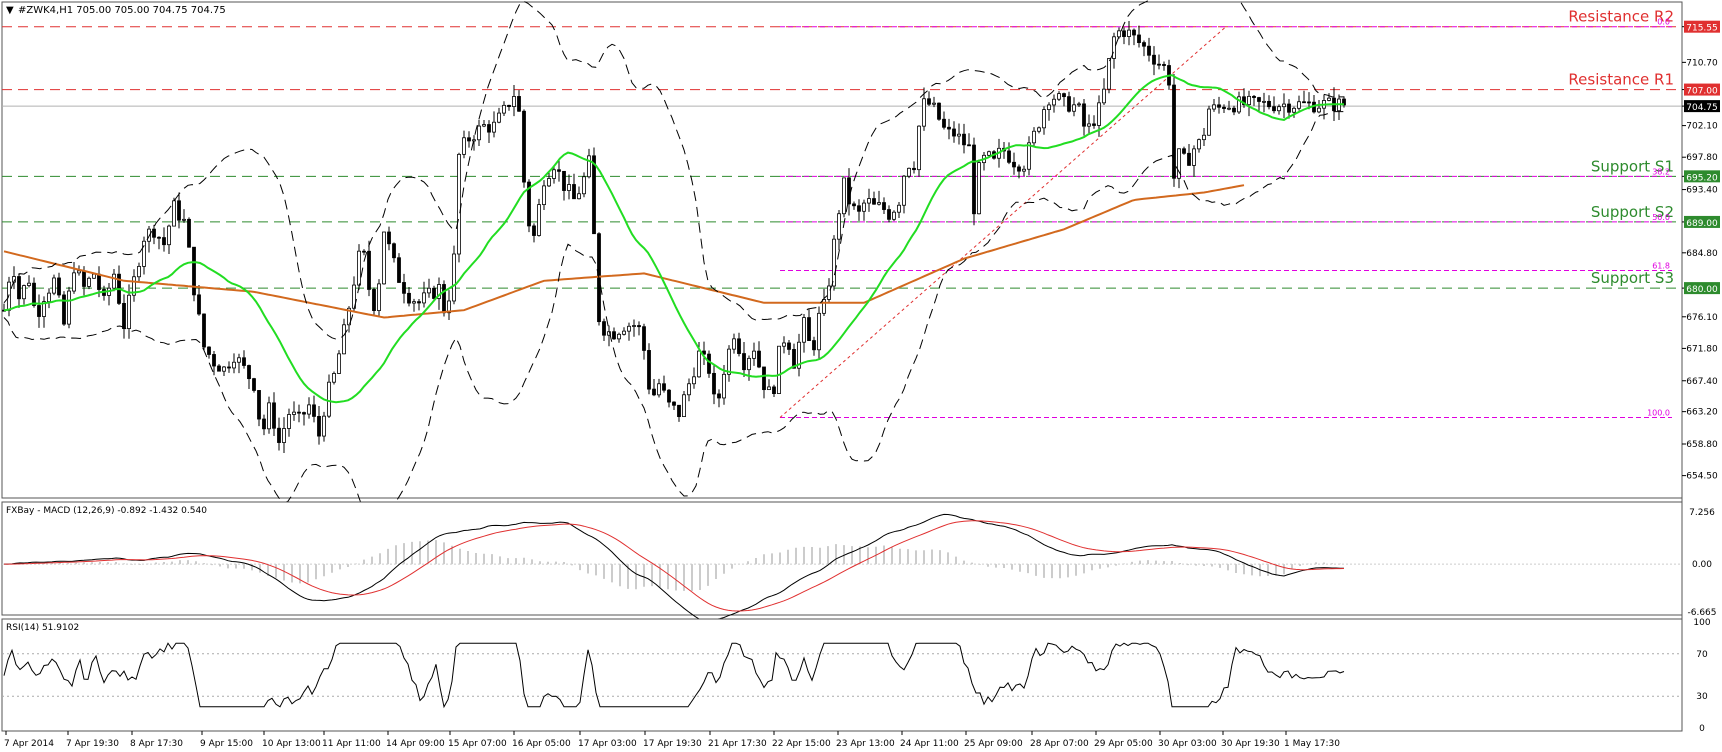  Describe the element at coordinates (291, 744) in the screenshot. I see `x-tick-label: 10 Apr 13:00` at that location.